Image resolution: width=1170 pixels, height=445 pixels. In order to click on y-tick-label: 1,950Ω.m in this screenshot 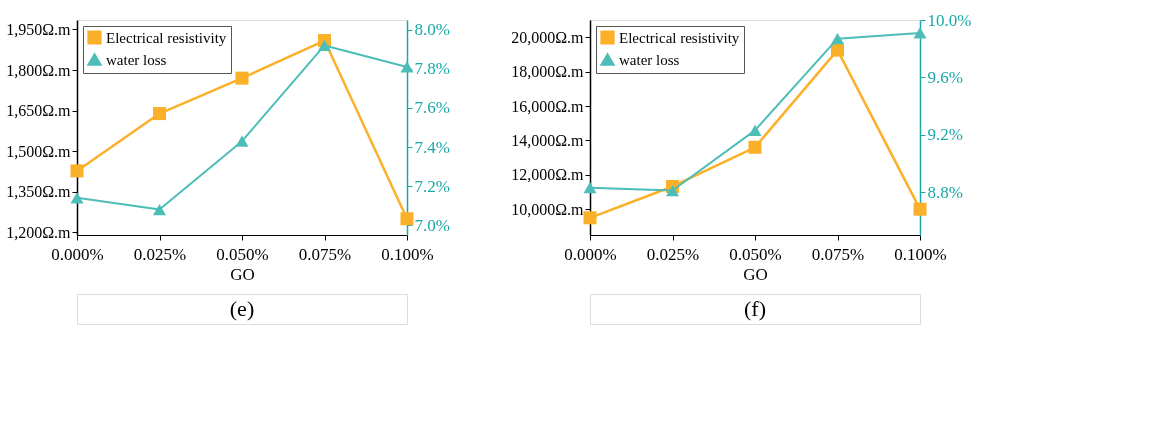, I will do `click(39, 29)`.